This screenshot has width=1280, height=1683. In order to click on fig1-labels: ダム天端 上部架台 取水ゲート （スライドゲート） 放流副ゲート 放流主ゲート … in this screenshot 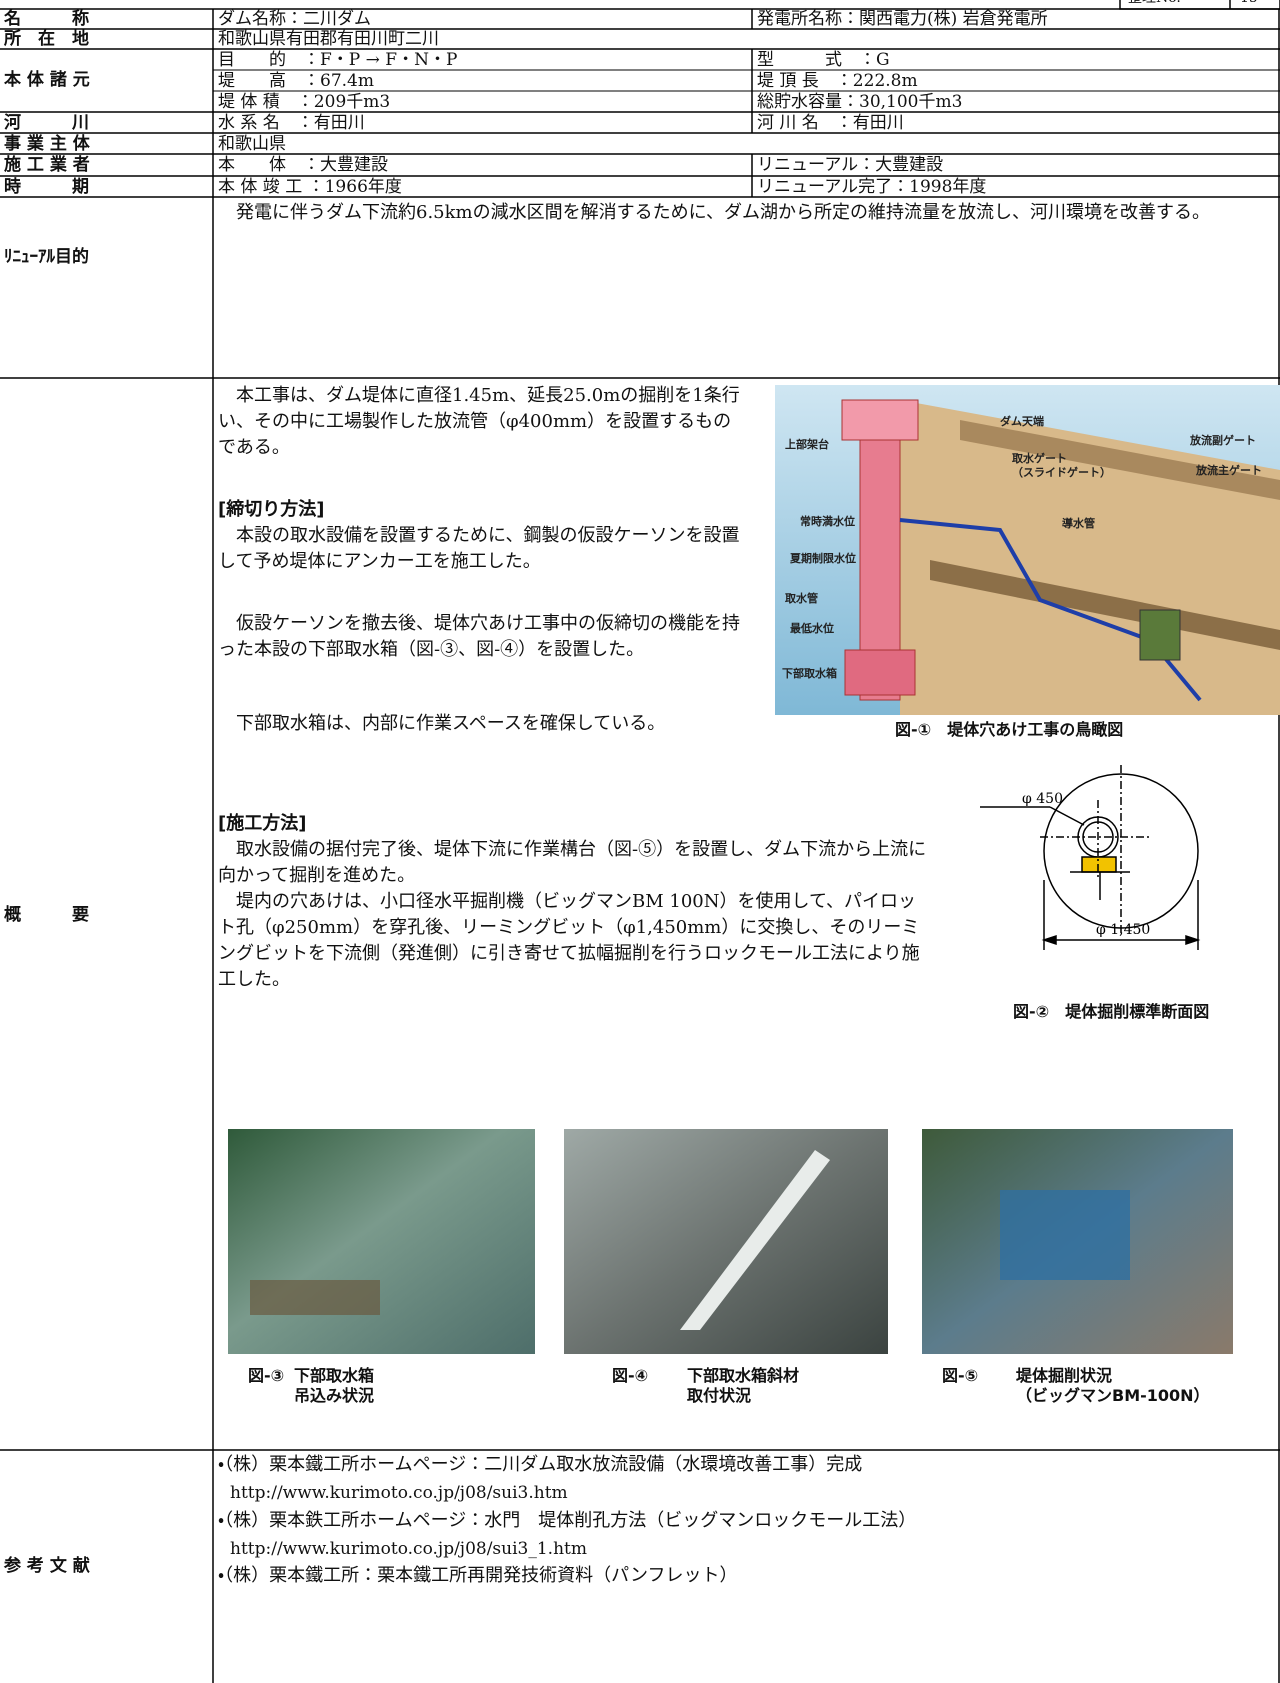, I will do `click(1022, 547)`.